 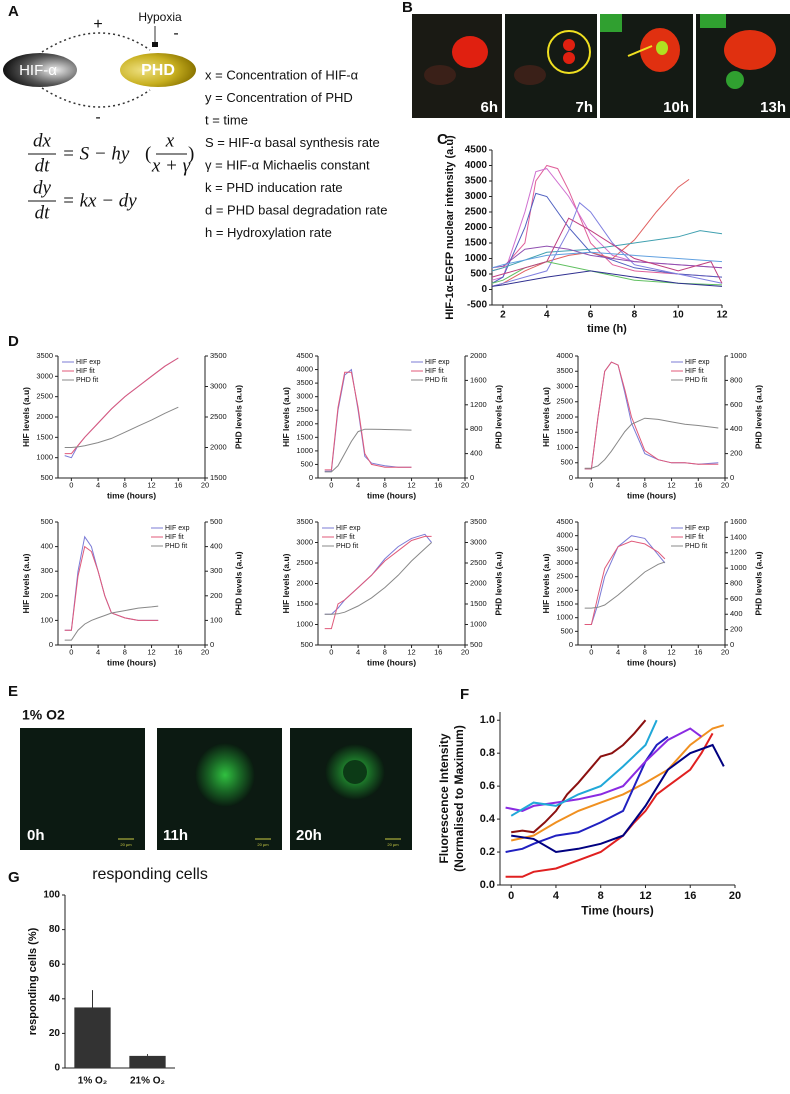 What do you see at coordinates (147, 1081) in the screenshot?
I see `x-tick-label: 21% O₂` at bounding box center [147, 1081].